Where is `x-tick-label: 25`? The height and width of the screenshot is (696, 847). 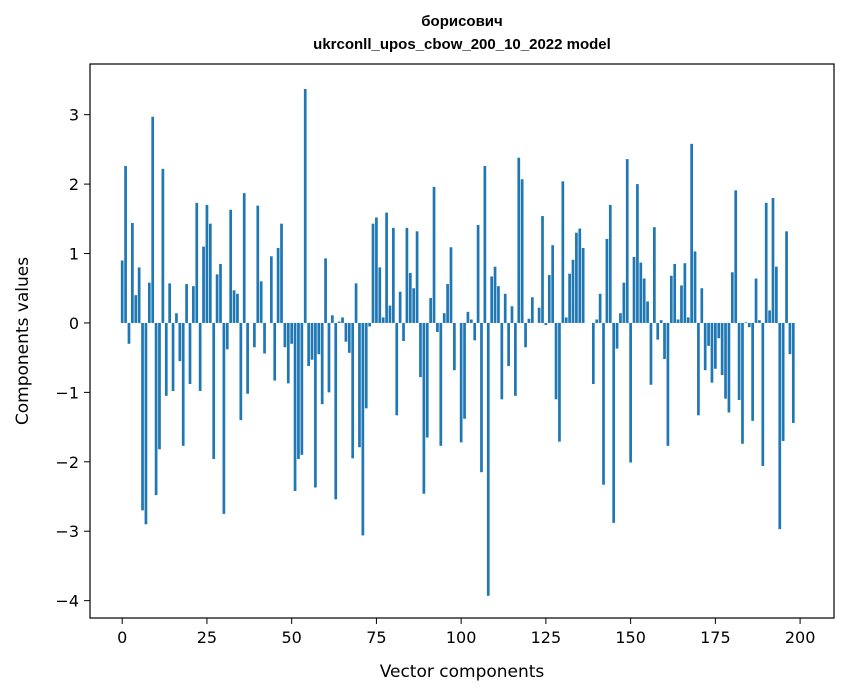
x-tick-label: 25 is located at coordinates (207, 637).